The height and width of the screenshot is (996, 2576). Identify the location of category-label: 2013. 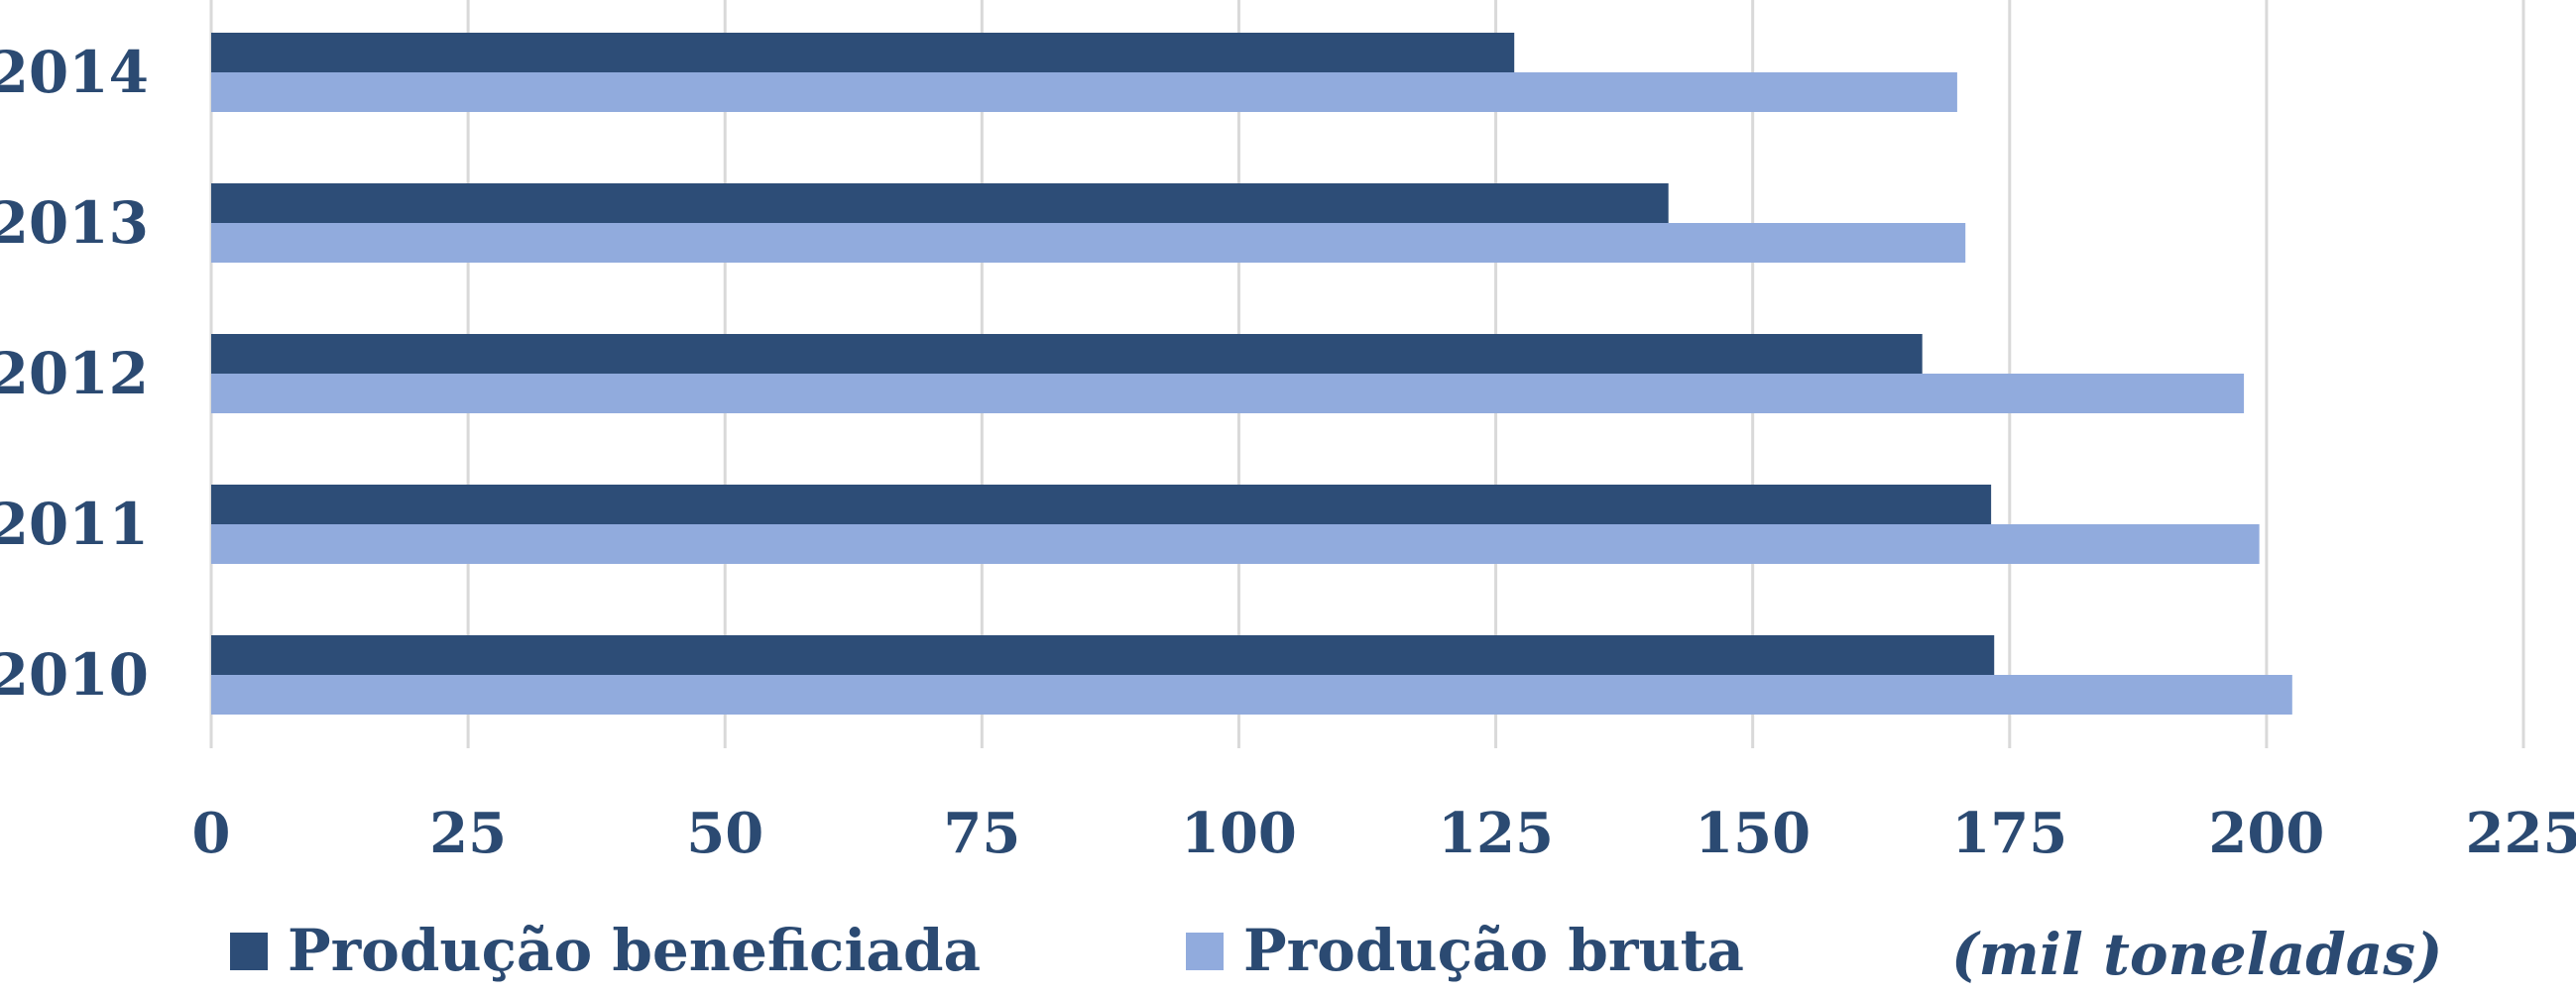
(75, 223).